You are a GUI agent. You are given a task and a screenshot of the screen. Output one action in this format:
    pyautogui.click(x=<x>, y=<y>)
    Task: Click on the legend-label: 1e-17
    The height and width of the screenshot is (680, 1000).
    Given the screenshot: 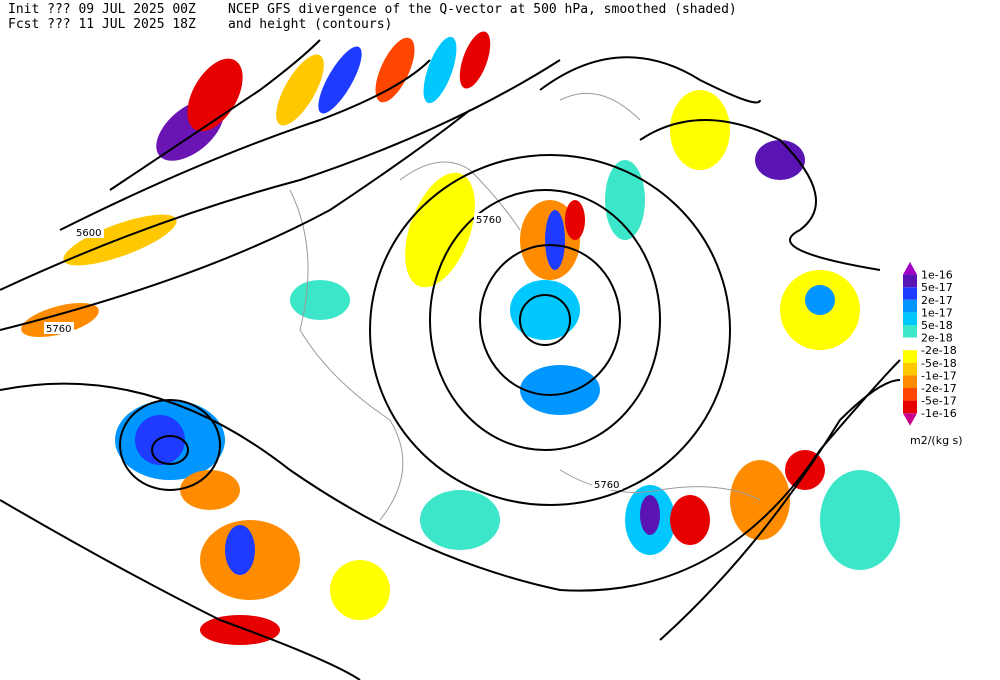 What is the action you would take?
    pyautogui.click(x=937, y=312)
    